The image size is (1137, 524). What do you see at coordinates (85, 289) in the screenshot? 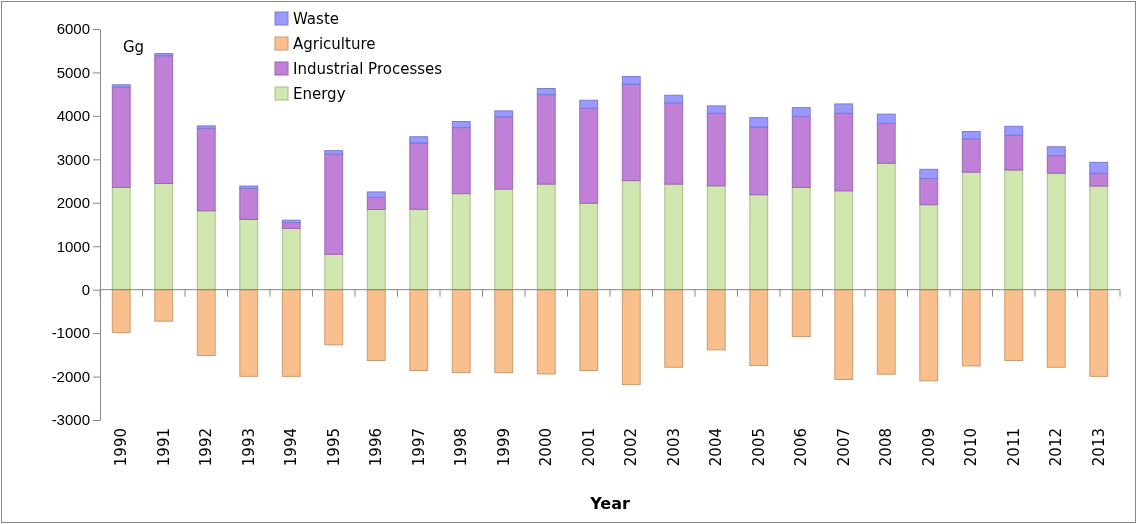
I see `y-tick-label: 0` at bounding box center [85, 289].